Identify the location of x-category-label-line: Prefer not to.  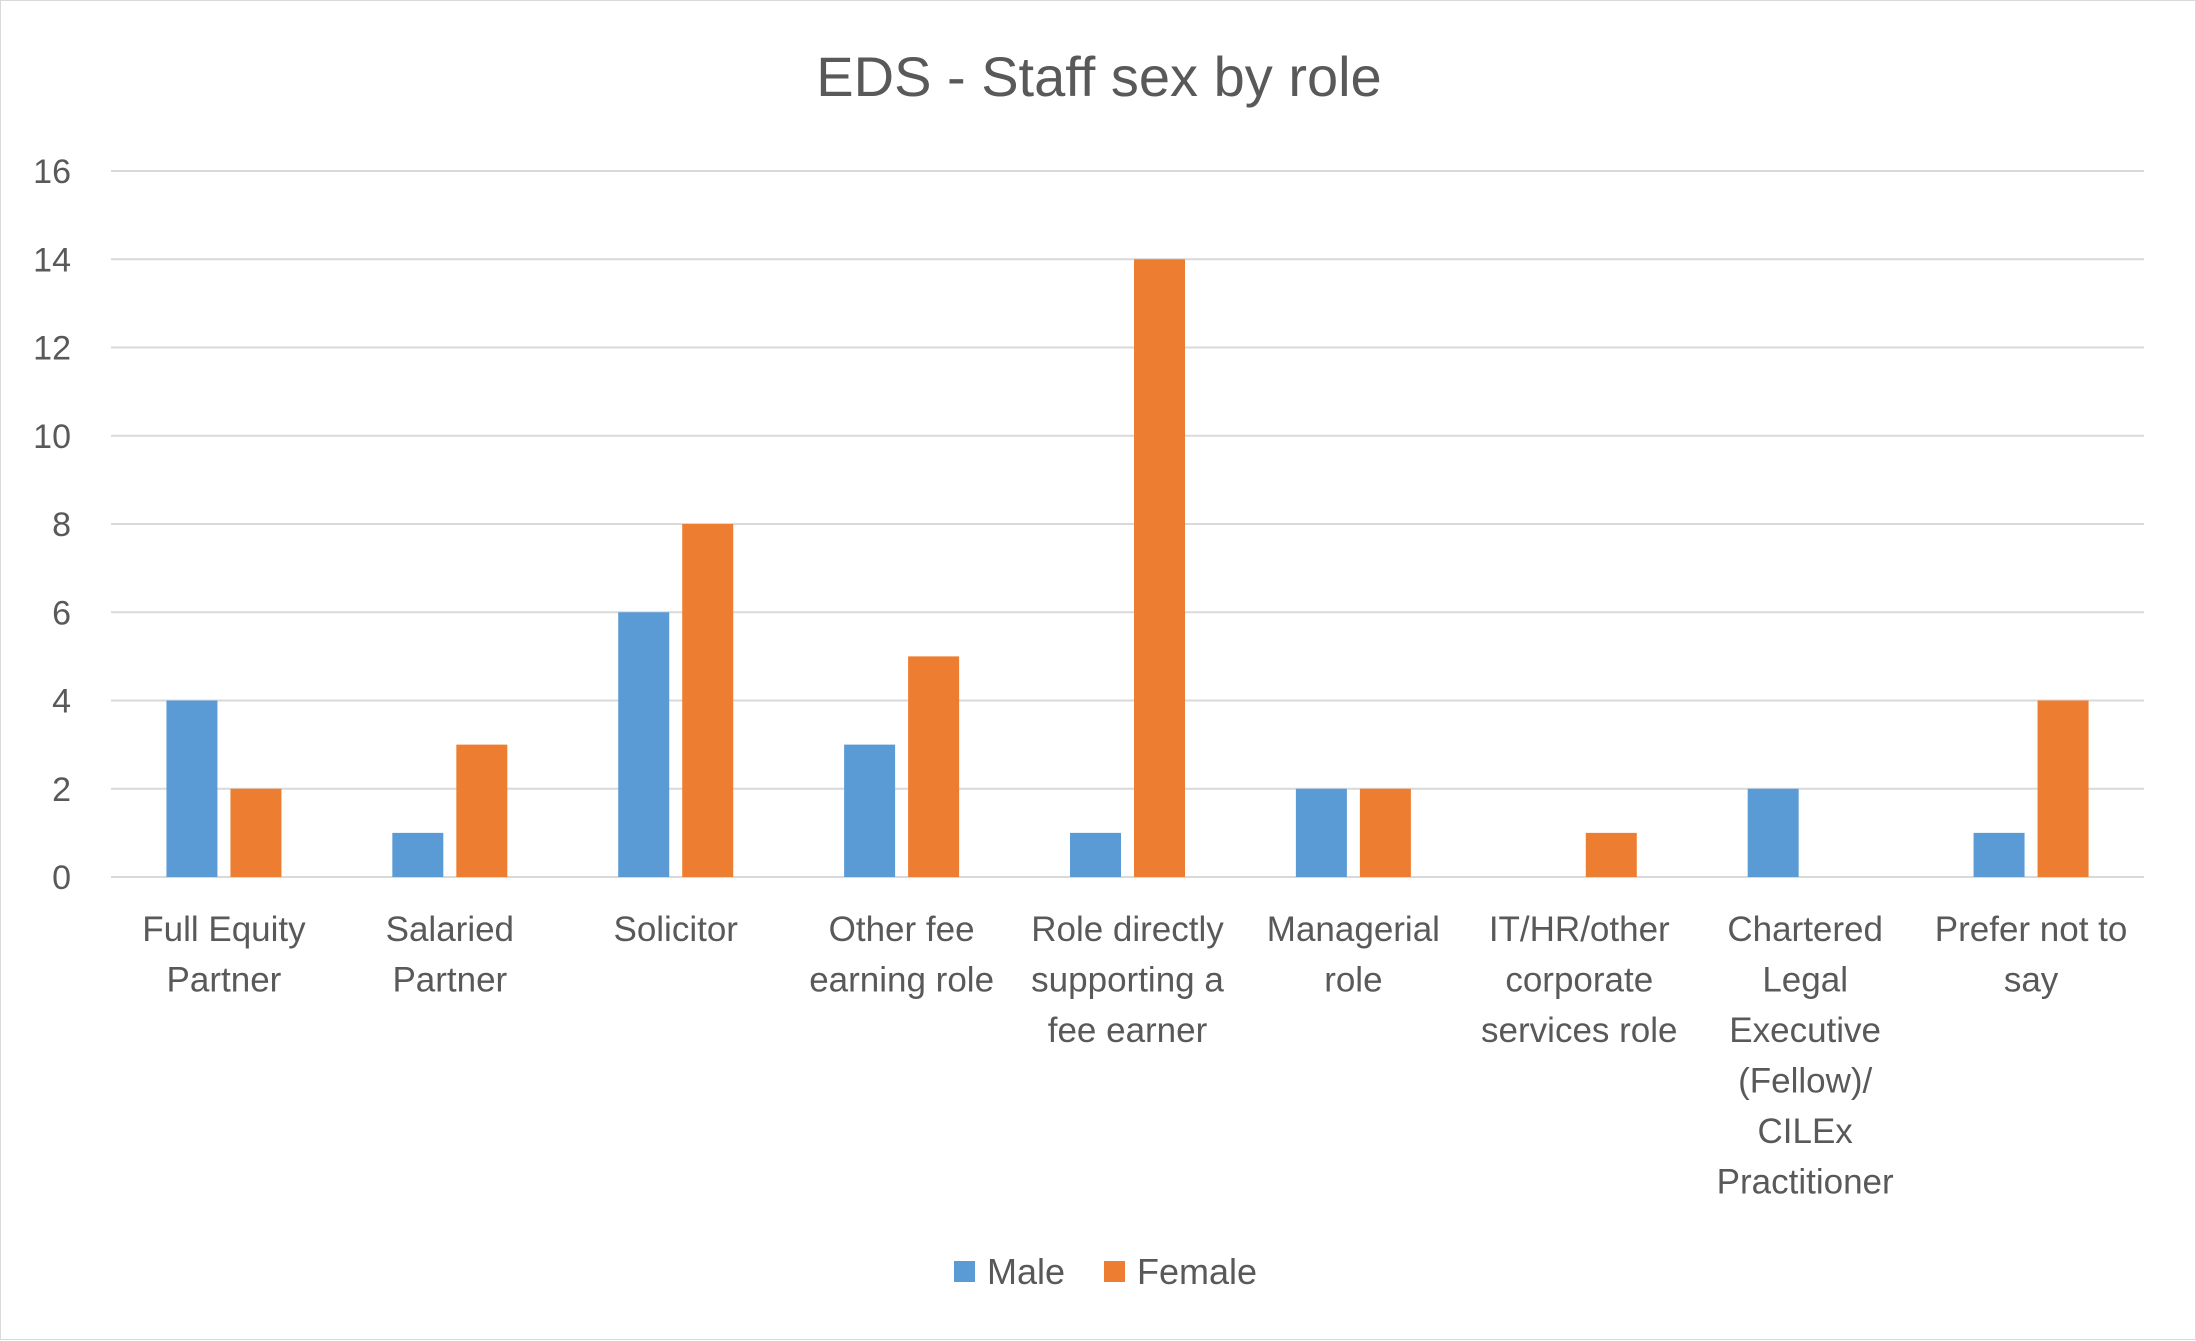
(2031, 929).